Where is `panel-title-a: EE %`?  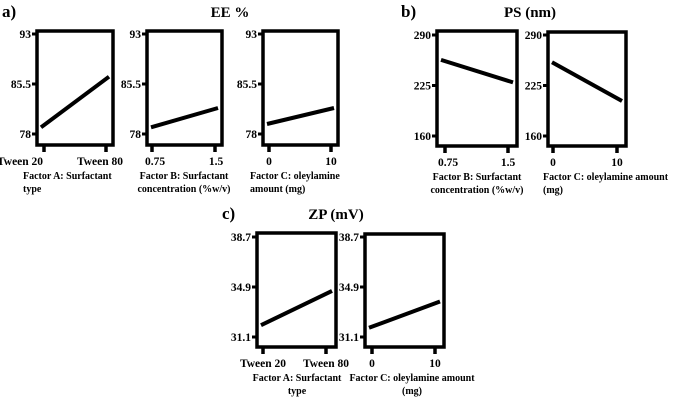 panel-title-a: EE % is located at coordinates (230, 13).